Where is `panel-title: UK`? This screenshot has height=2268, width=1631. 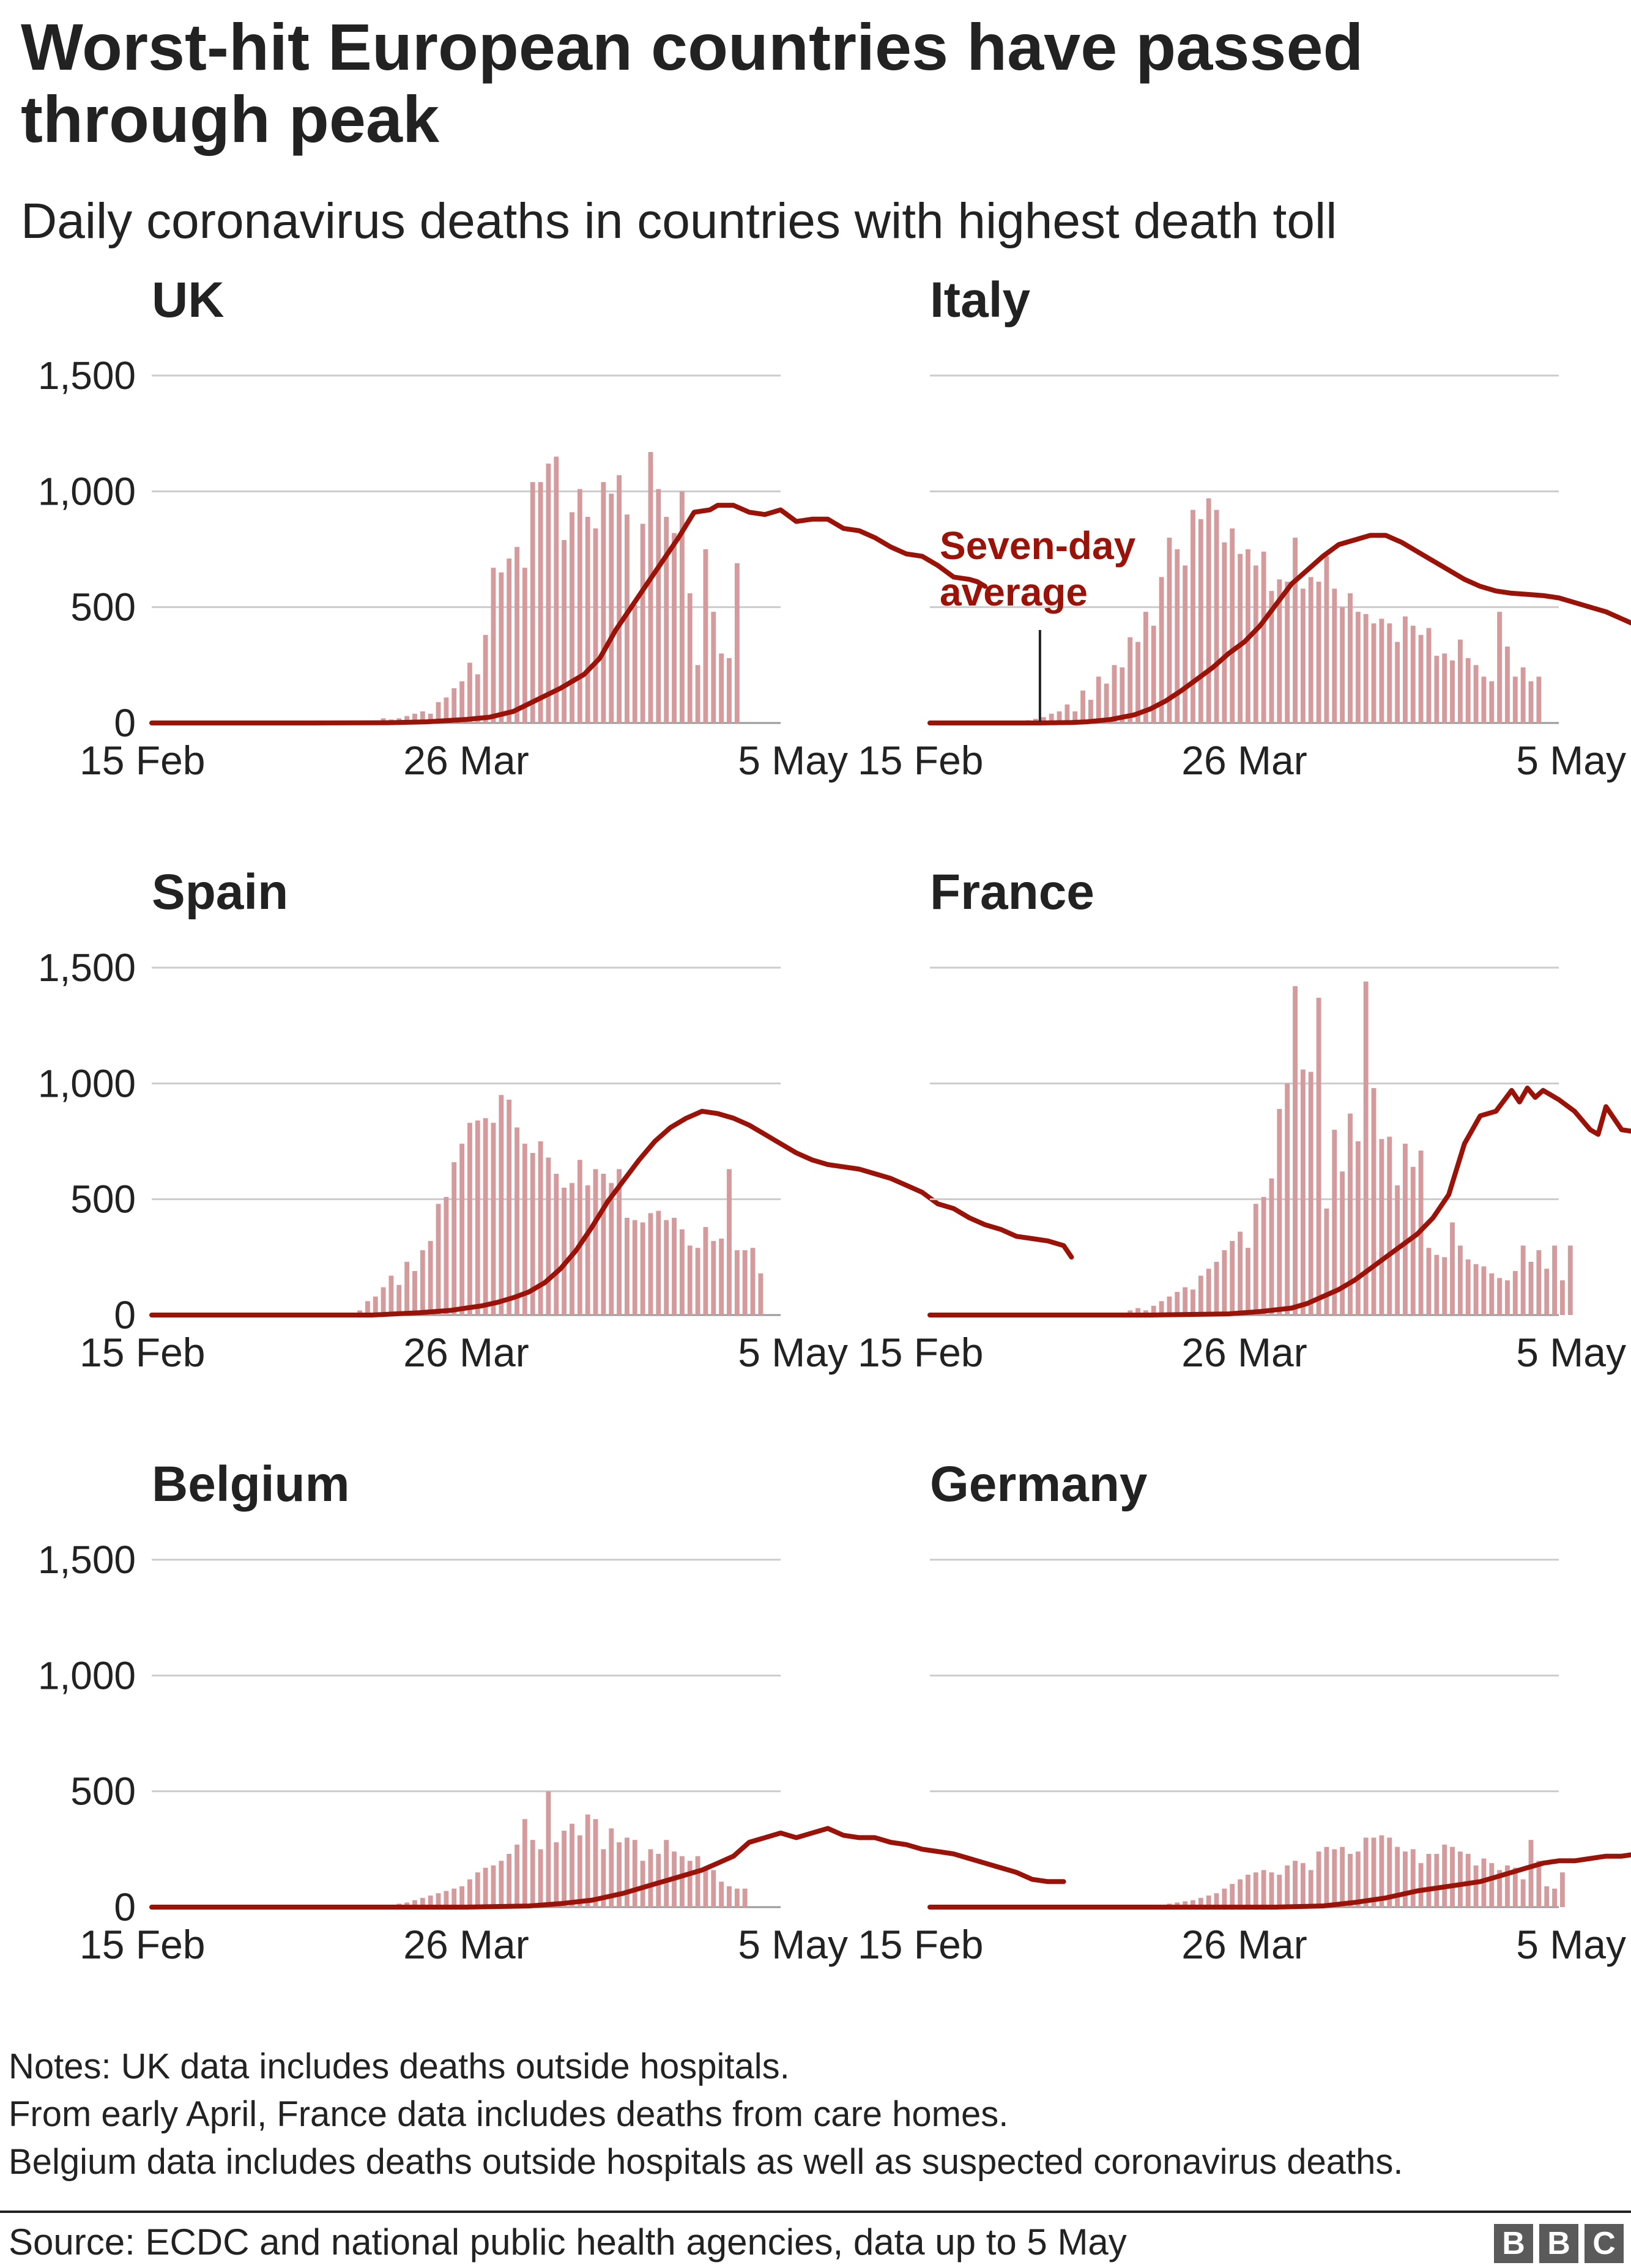 panel-title: UK is located at coordinates (188, 300).